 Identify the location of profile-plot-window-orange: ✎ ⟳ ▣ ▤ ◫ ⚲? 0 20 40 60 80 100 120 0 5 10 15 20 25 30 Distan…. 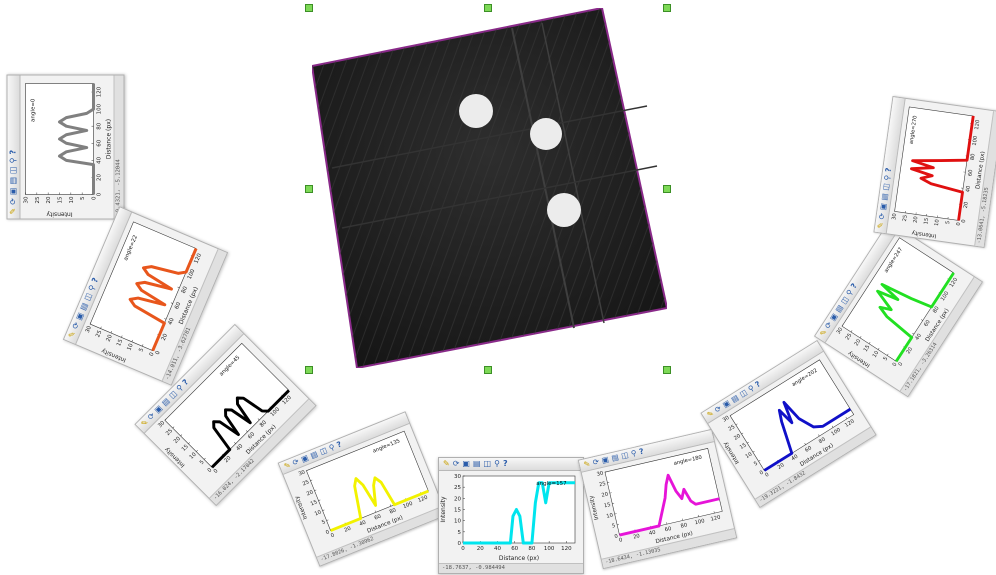
(145, 296).